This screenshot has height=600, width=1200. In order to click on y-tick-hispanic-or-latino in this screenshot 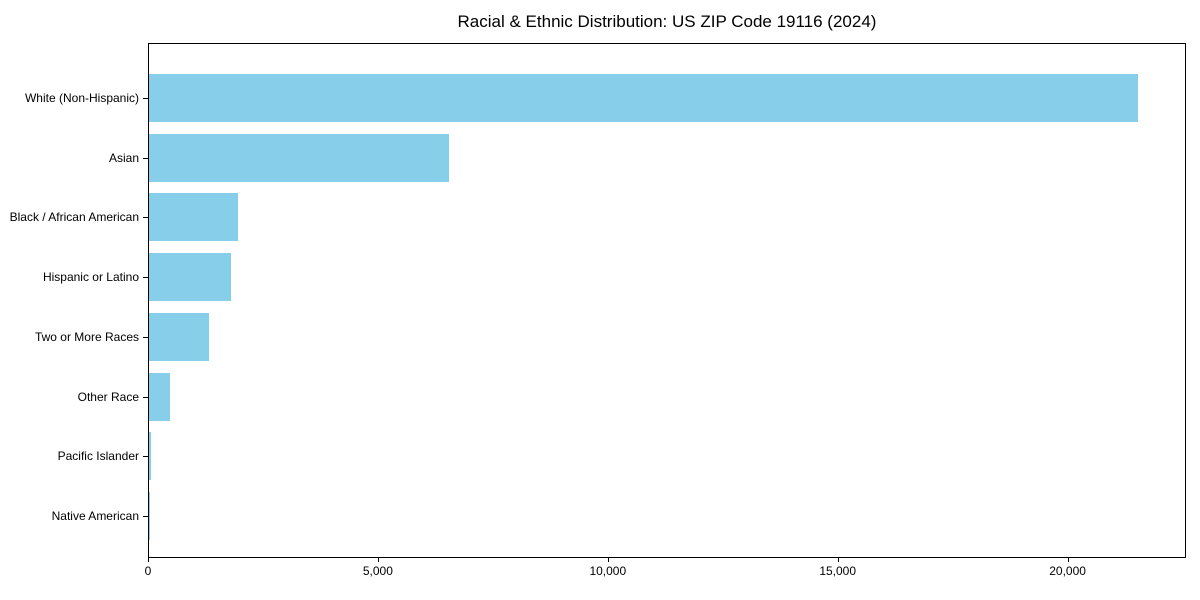, I will do `click(145, 278)`.